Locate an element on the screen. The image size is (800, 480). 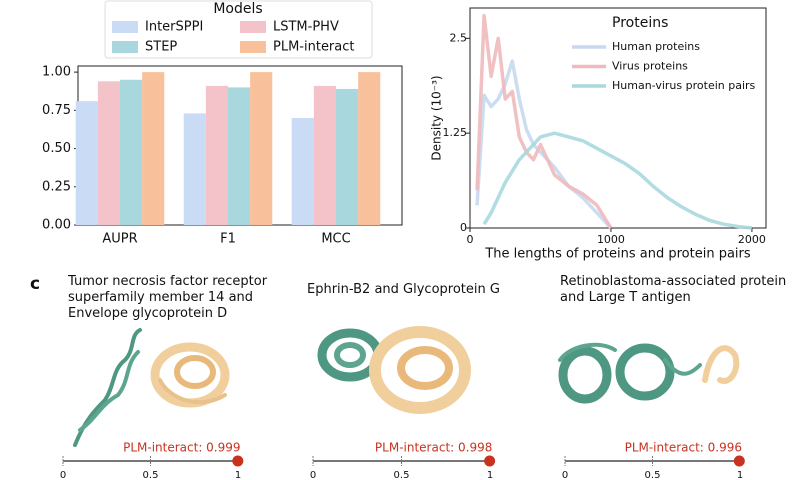
y-tick-label: 0.25 is located at coordinates (56, 186).